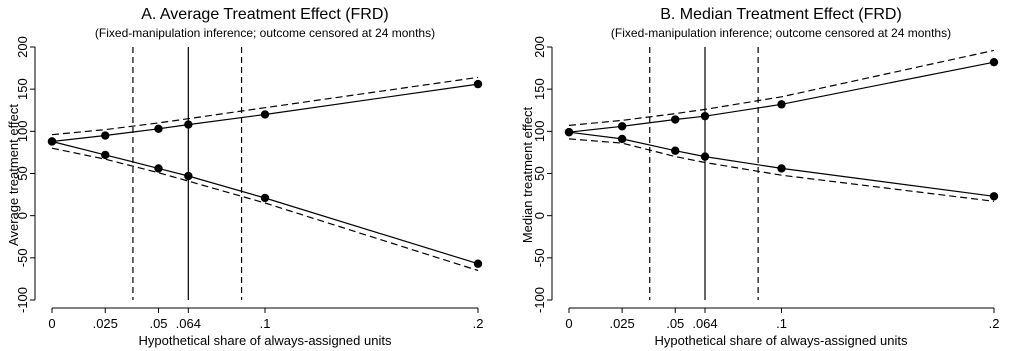  I want to click on series-line-lower-bound, so click(781, 164).